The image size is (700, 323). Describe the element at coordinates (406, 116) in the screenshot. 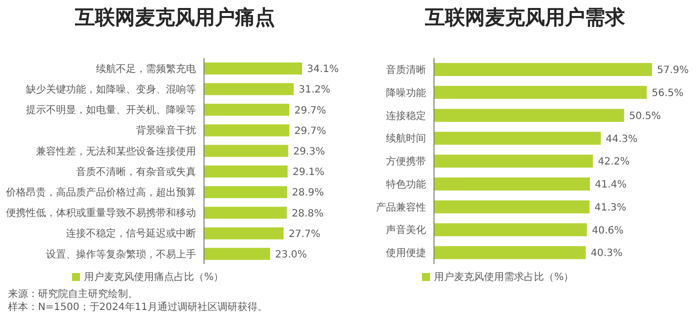

I see `y-tick-label: 连接稳定` at that location.